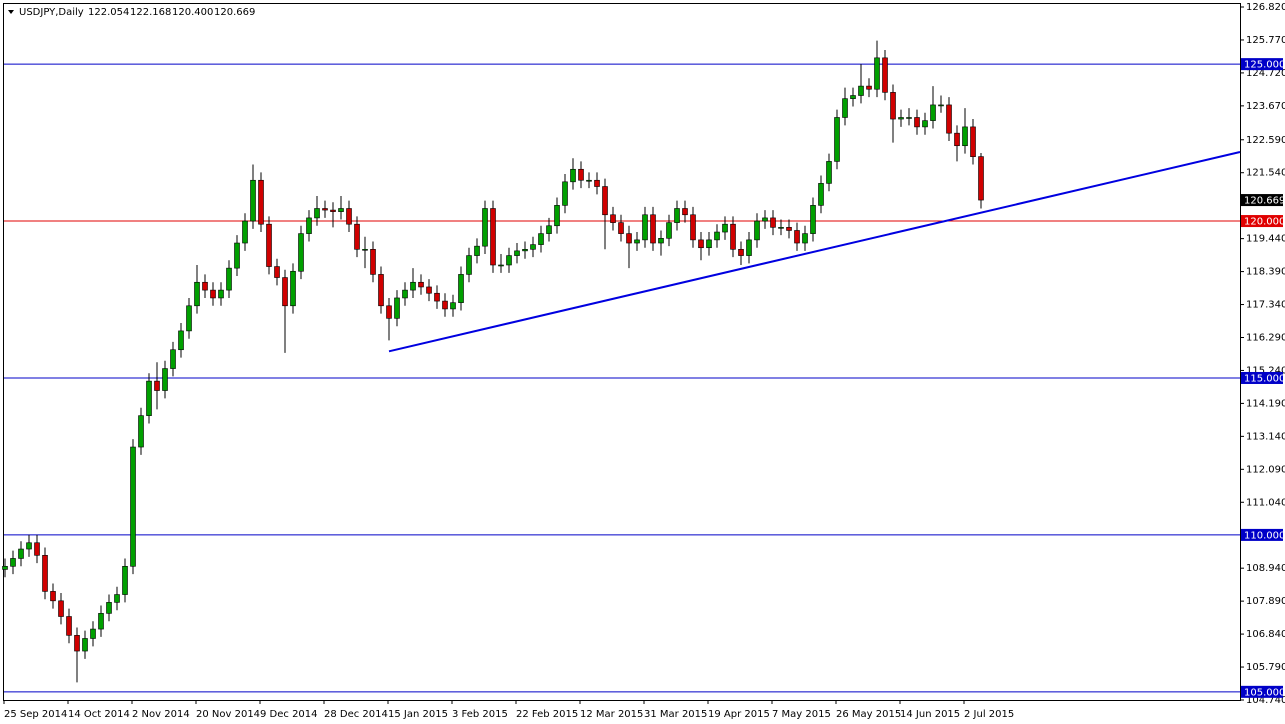 The image size is (1285, 724). What do you see at coordinates (611, 714) in the screenshot?
I see `x-tick-label: 12 Mar 2015` at bounding box center [611, 714].